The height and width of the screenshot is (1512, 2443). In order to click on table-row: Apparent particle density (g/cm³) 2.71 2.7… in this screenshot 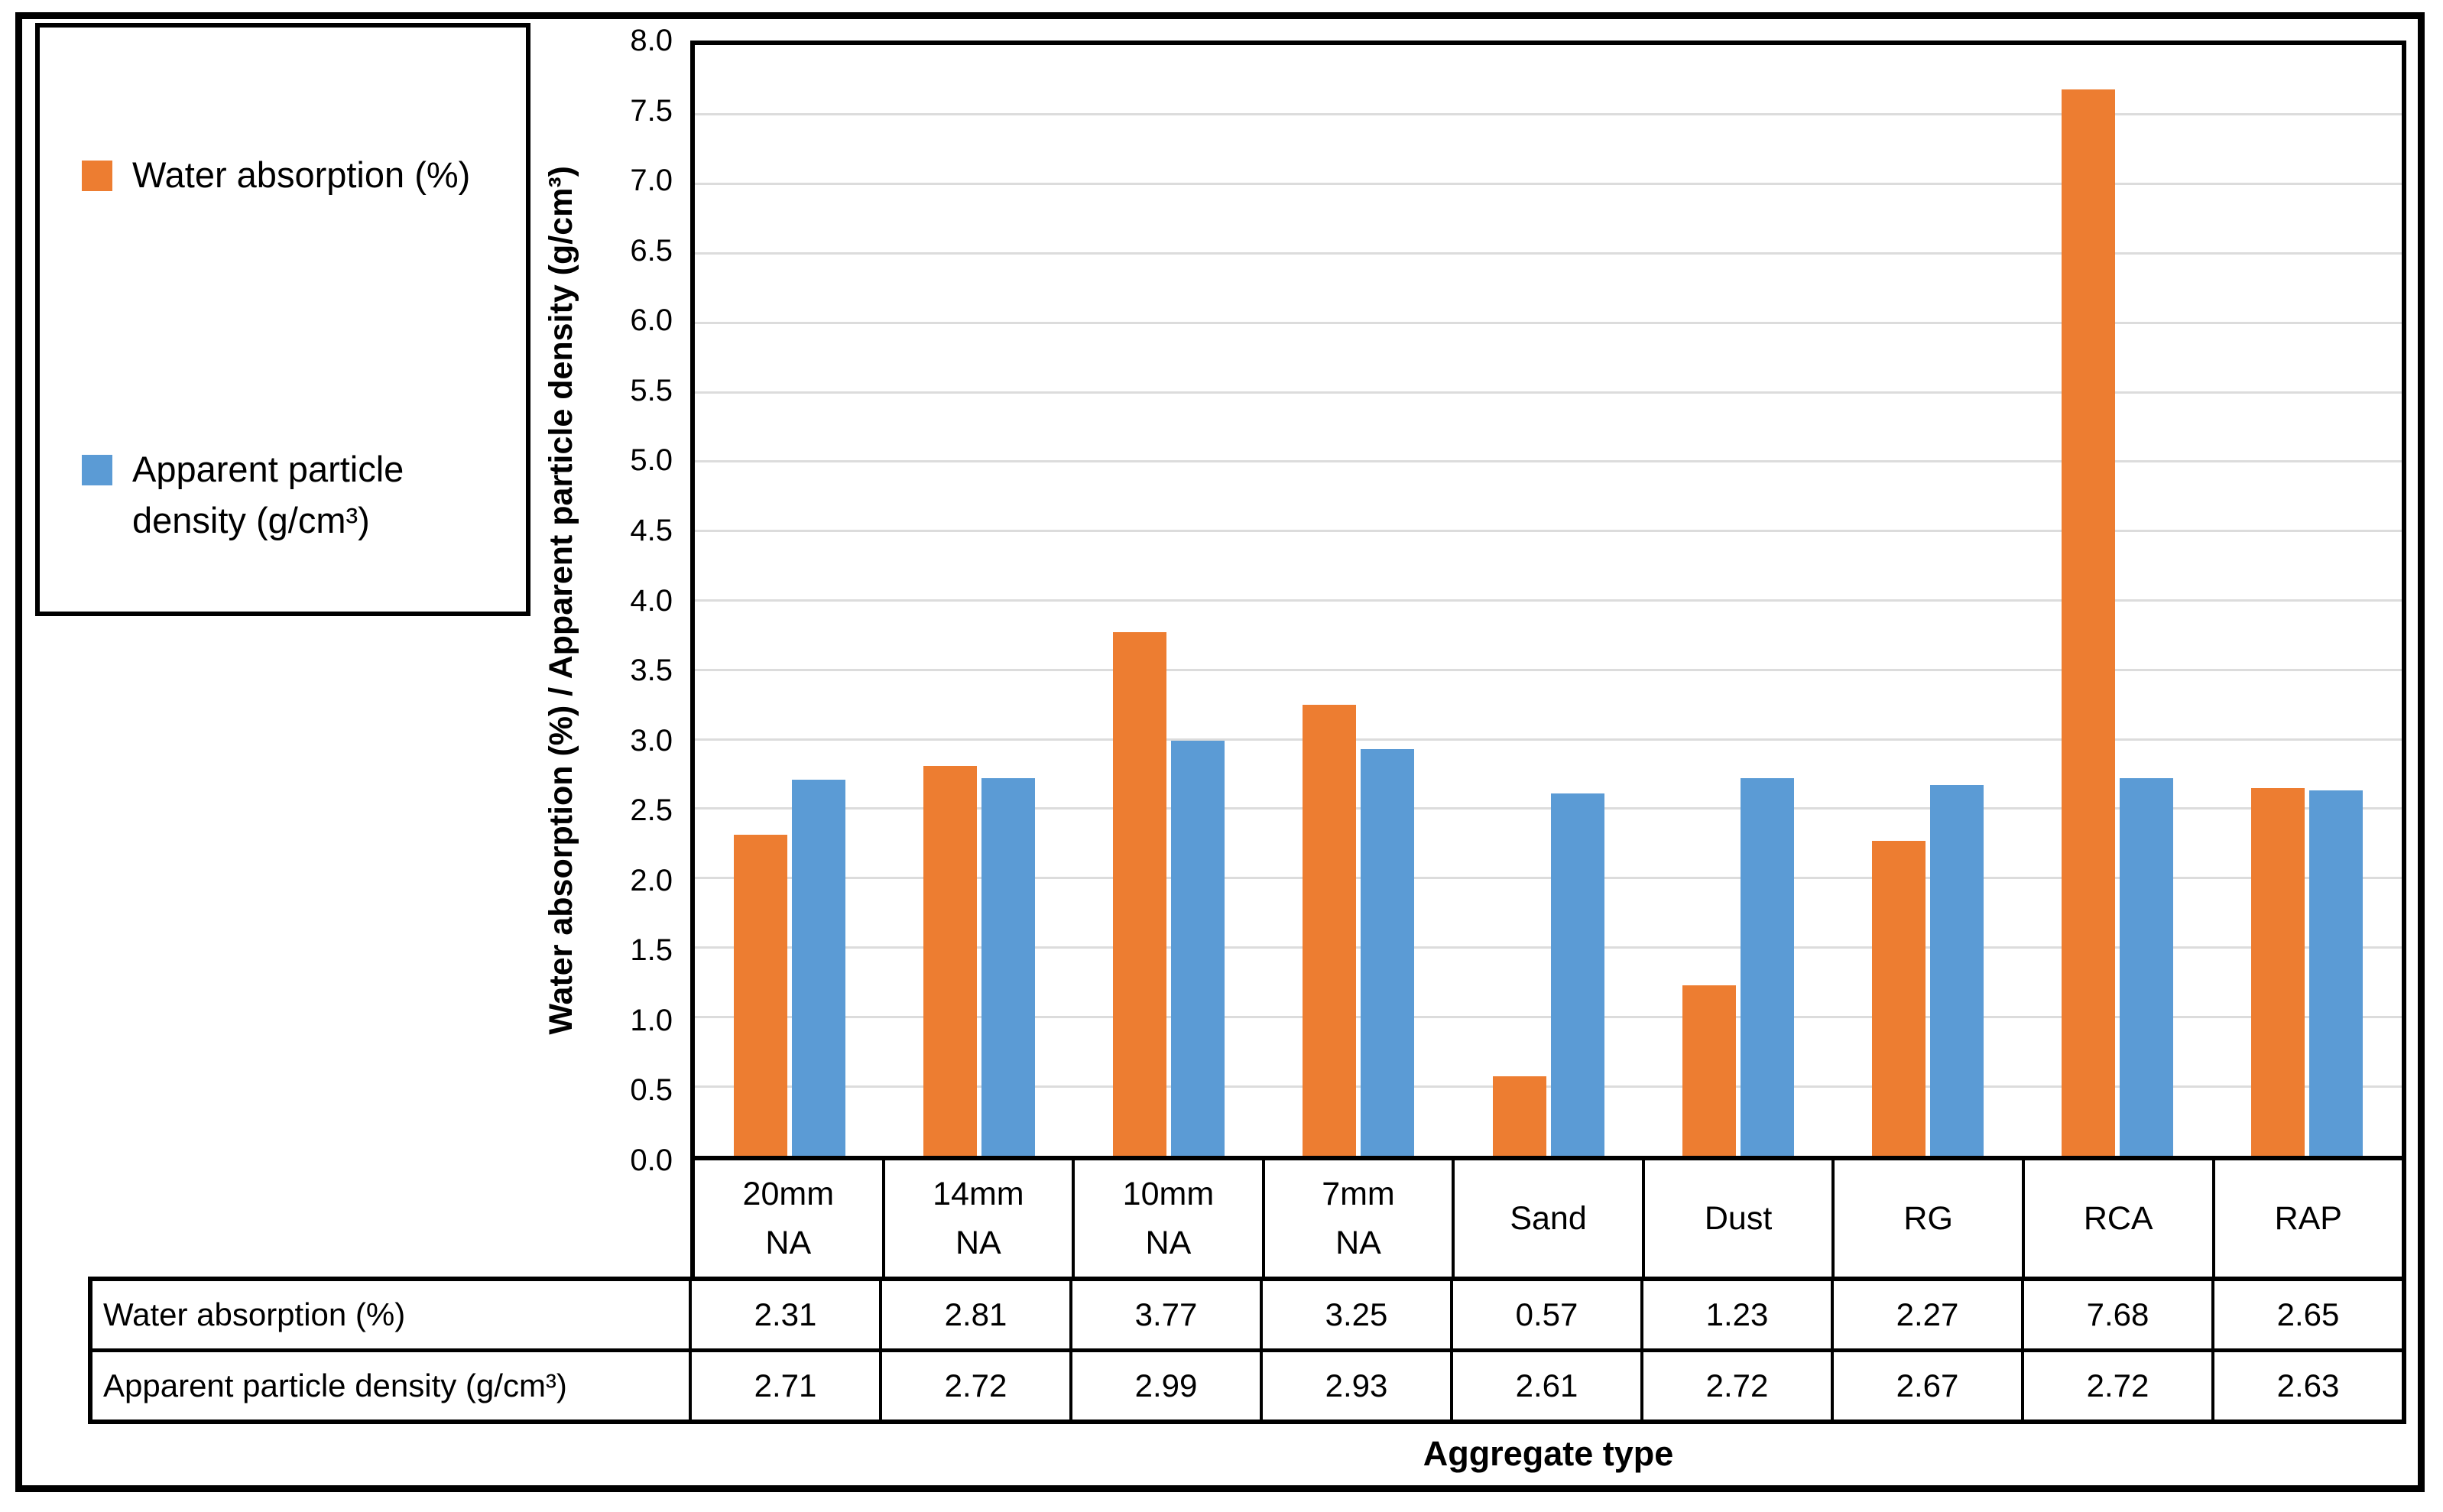, I will do `click(1247, 1384)`.